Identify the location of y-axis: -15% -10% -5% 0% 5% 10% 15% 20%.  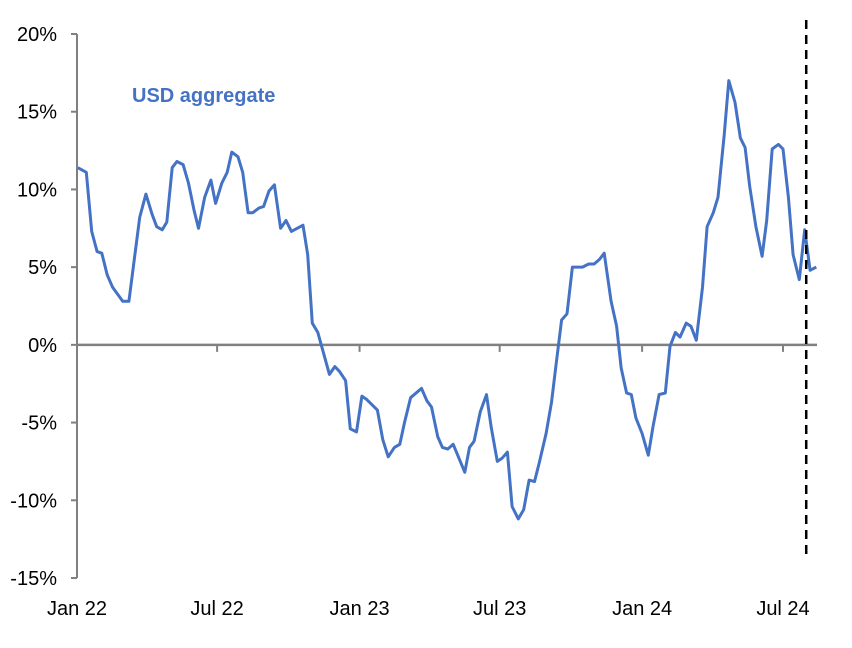
(44, 307).